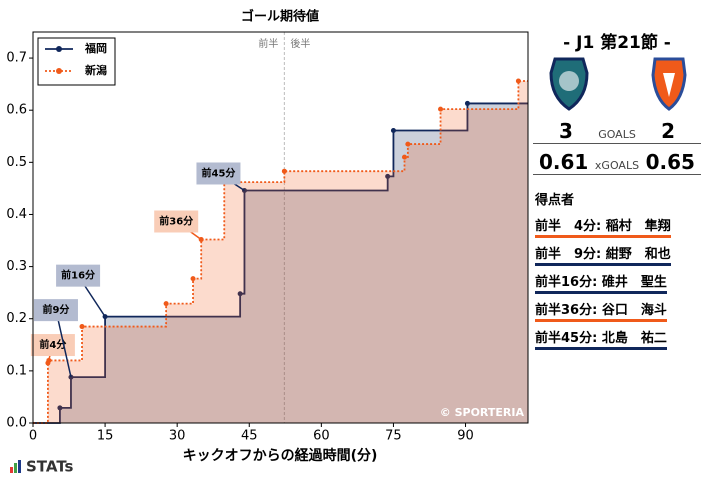  I want to click on half-label: 後半, so click(300, 43).